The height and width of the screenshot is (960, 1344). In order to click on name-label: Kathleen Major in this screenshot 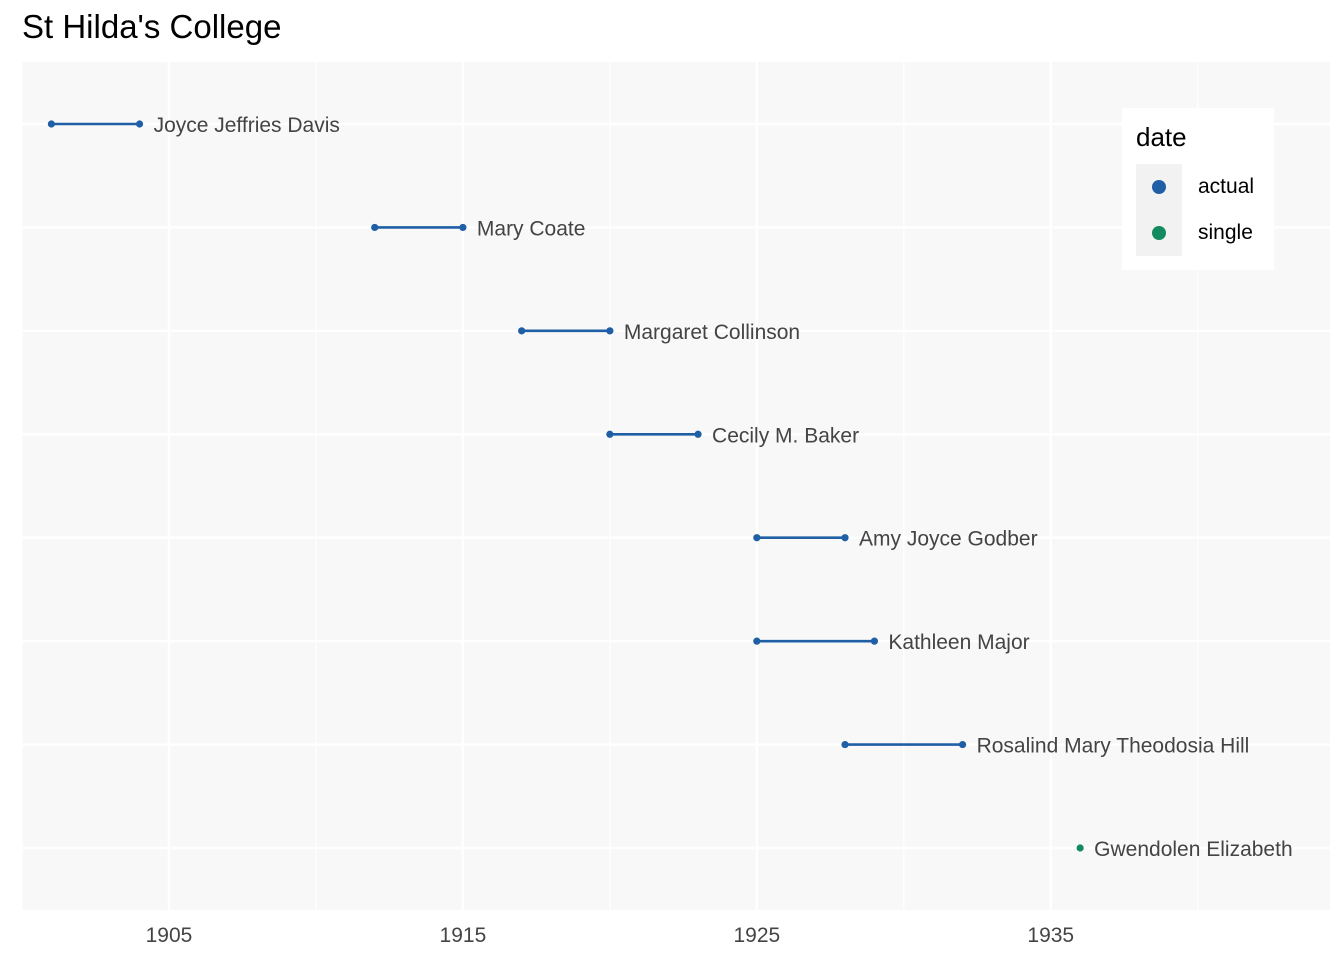, I will do `click(958, 642)`.